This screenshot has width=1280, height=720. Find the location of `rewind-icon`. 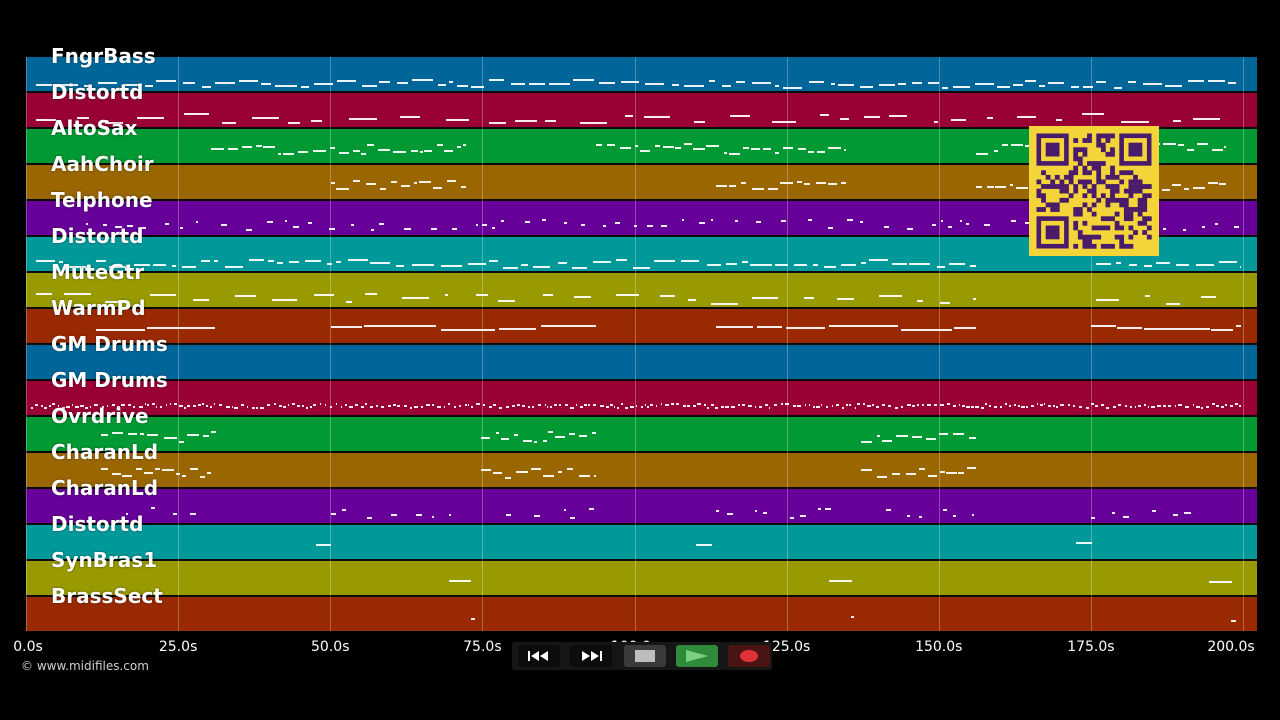

rewind-icon is located at coordinates (538, 656).